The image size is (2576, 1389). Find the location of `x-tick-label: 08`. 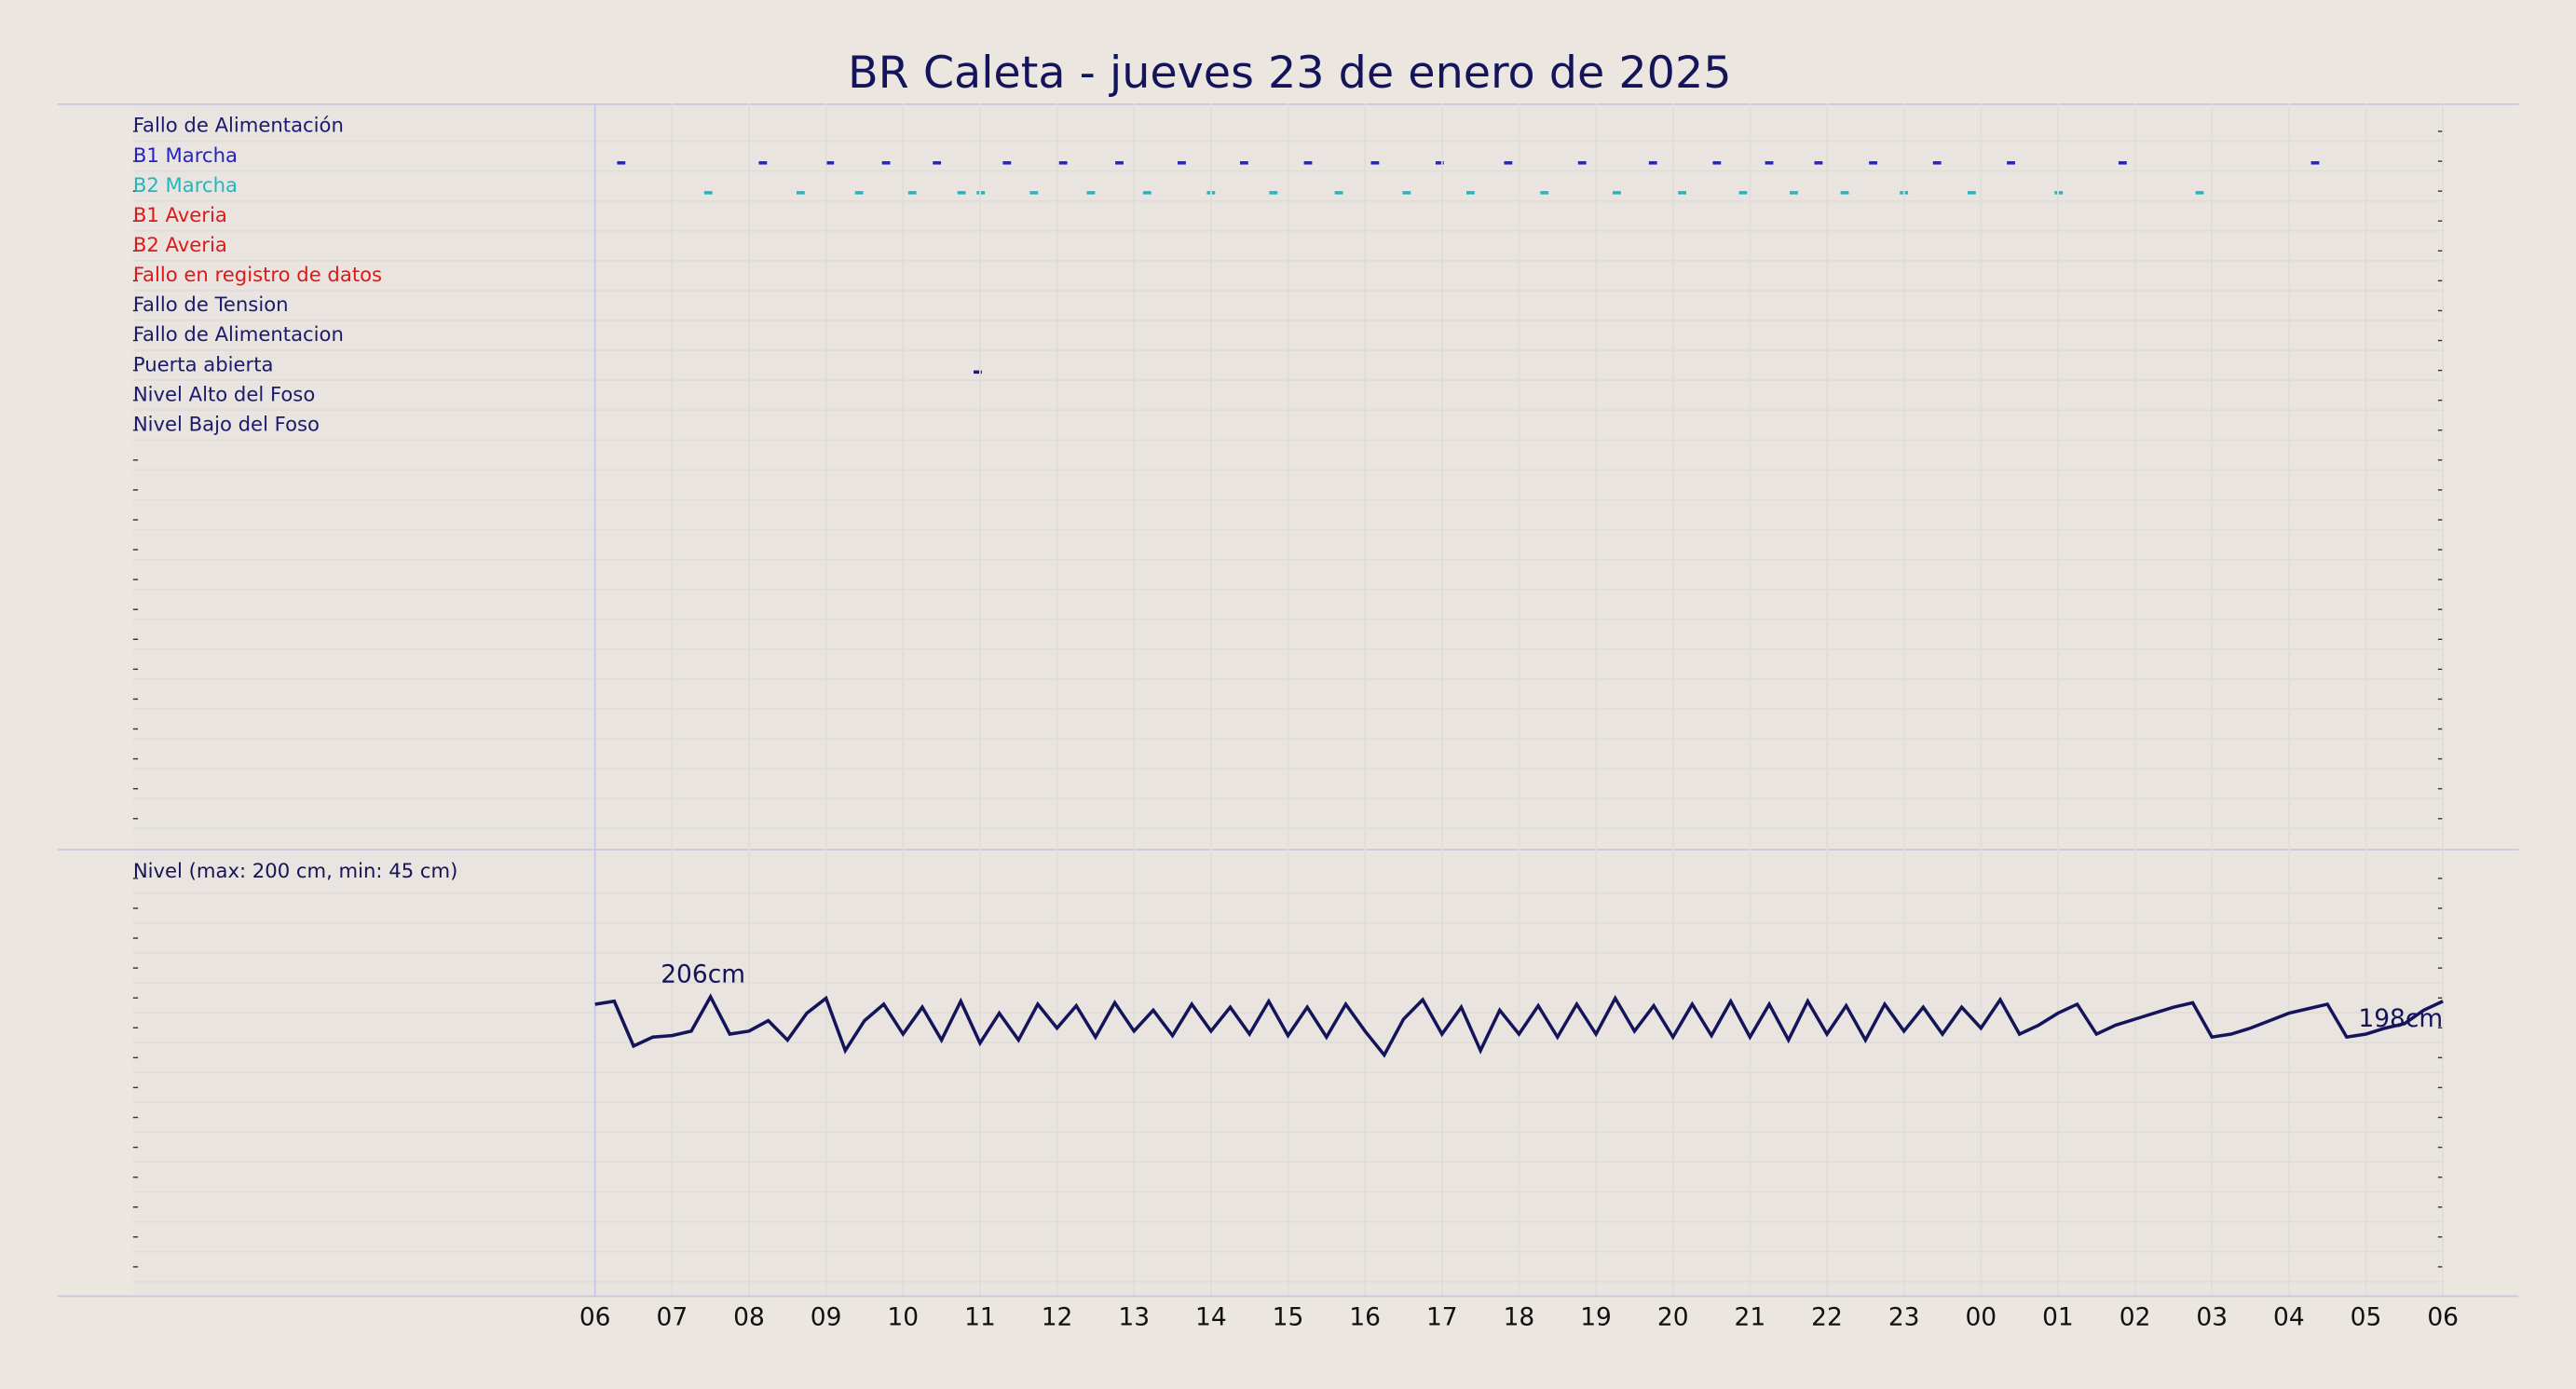

x-tick-label: 08 is located at coordinates (749, 1317).